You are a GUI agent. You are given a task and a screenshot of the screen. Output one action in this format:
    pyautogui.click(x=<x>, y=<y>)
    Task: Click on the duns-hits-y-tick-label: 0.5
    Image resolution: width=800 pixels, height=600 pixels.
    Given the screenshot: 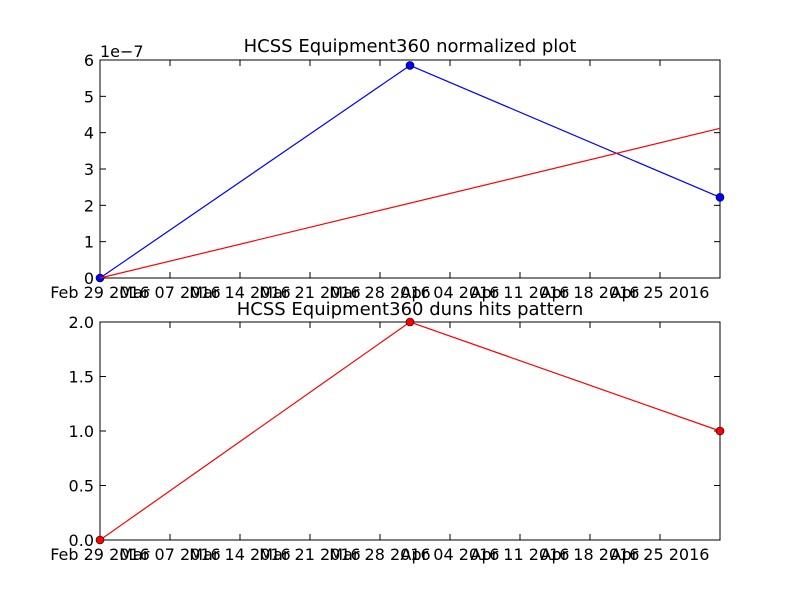 What is the action you would take?
    pyautogui.click(x=81, y=486)
    